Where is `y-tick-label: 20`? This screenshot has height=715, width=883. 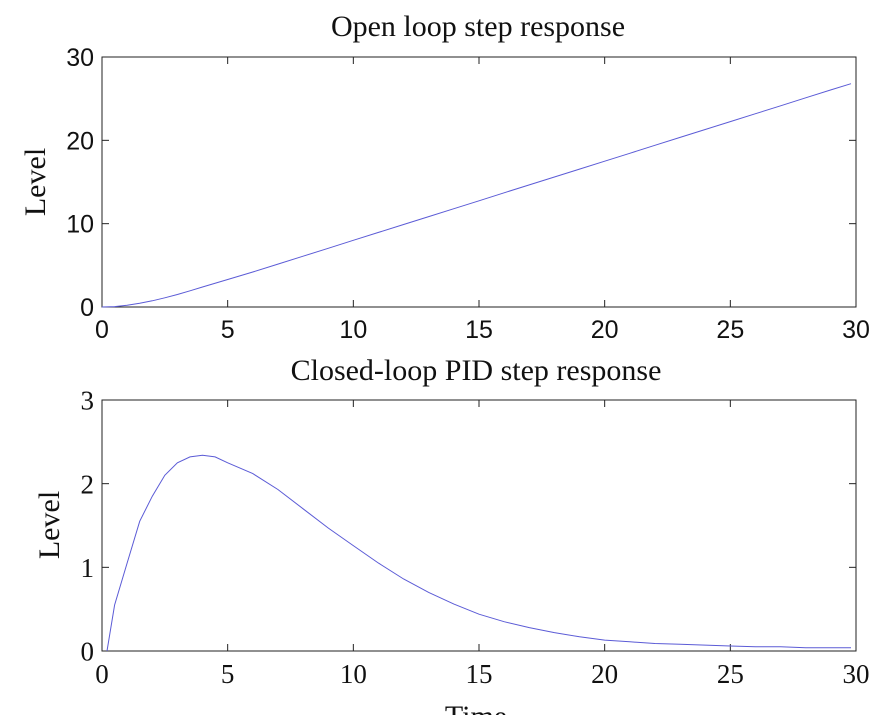
y-tick-label: 20 is located at coordinates (80, 141).